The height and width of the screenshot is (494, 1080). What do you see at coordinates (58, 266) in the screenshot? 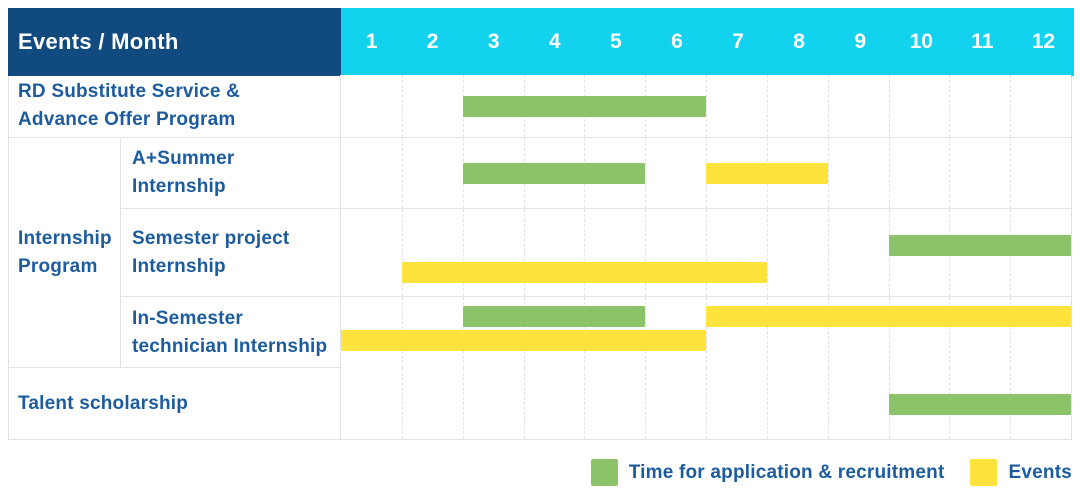
I see `task-label-line: Program` at bounding box center [58, 266].